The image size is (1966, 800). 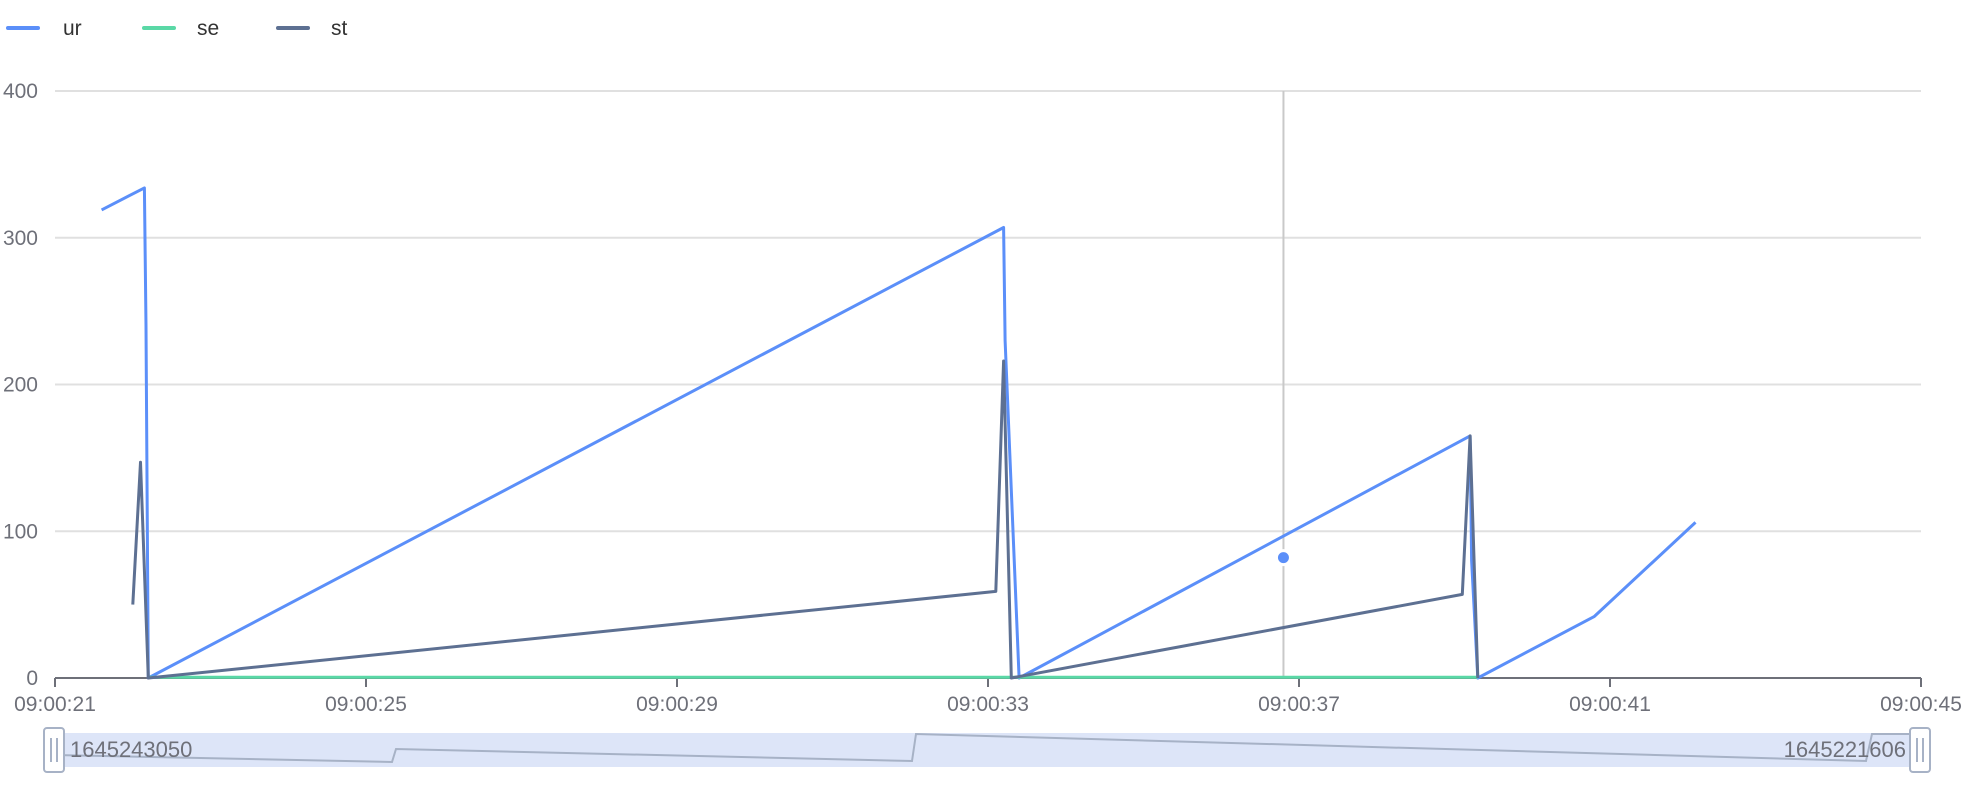 What do you see at coordinates (72, 28) in the screenshot?
I see `legend-label-ur: ur` at bounding box center [72, 28].